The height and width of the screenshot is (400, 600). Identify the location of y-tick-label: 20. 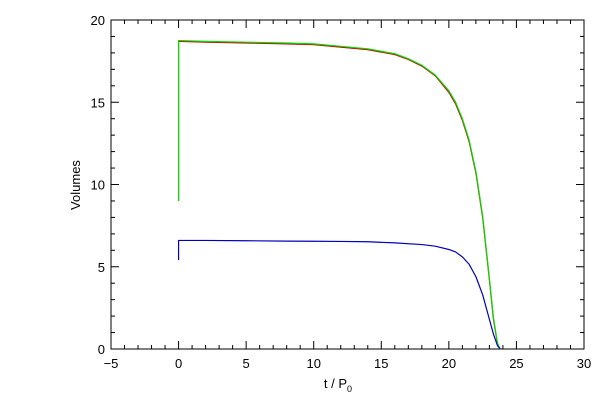
(98, 20).